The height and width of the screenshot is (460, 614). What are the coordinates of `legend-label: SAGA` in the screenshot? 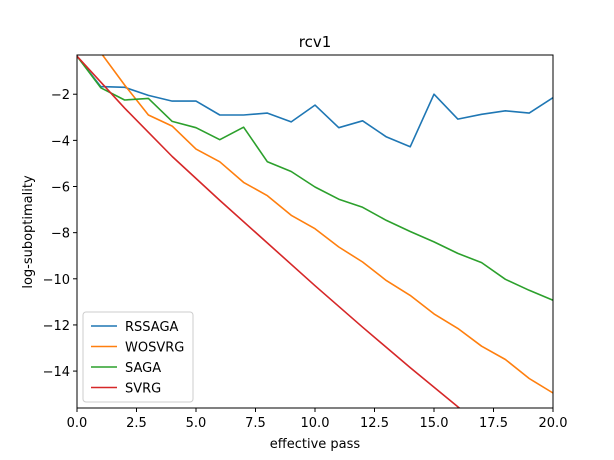 It's located at (143, 368).